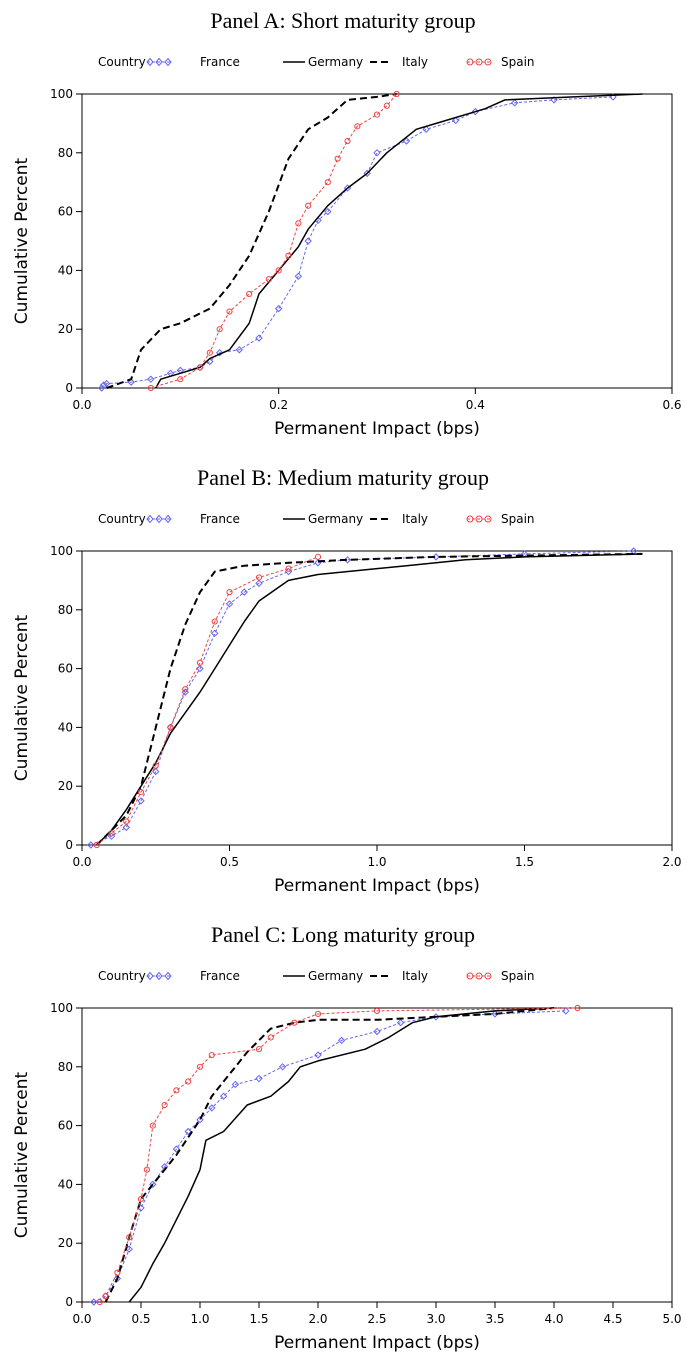 The image size is (686, 1371). I want to click on panel-a-line-spain, so click(274, 241).